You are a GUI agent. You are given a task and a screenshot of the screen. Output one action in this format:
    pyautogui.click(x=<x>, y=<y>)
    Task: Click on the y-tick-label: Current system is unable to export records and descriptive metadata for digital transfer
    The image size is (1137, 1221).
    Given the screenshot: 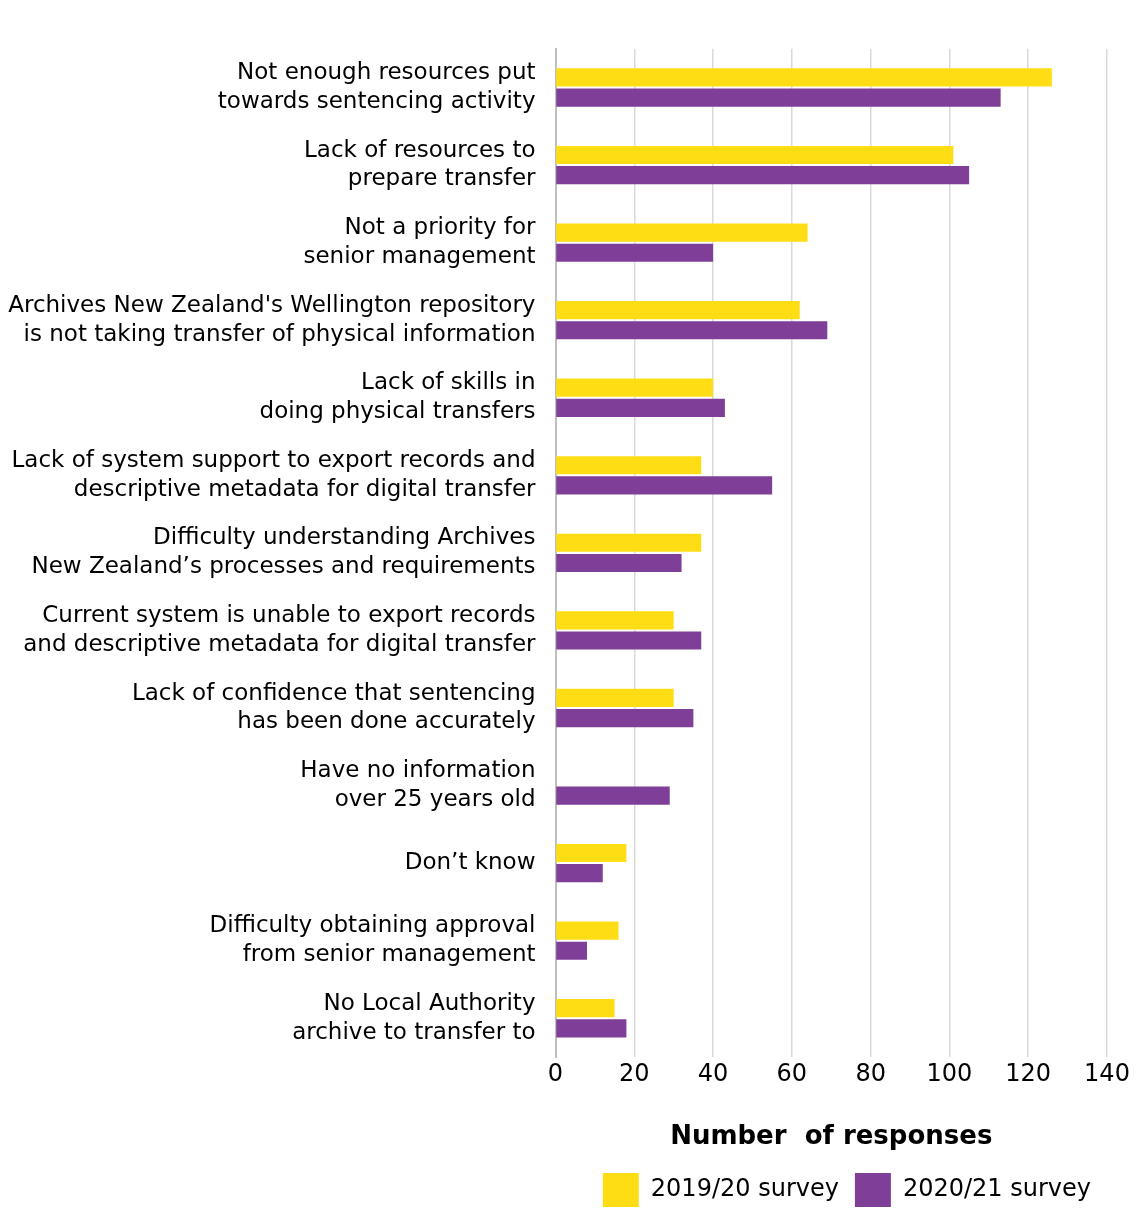 What is the action you would take?
    pyautogui.click(x=280, y=628)
    